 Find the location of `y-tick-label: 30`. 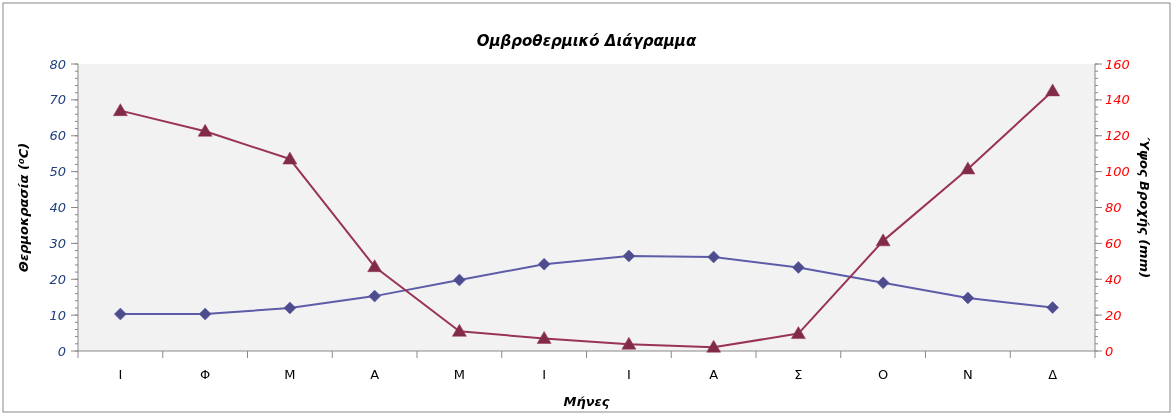

y-tick-label: 30 is located at coordinates (57, 243).